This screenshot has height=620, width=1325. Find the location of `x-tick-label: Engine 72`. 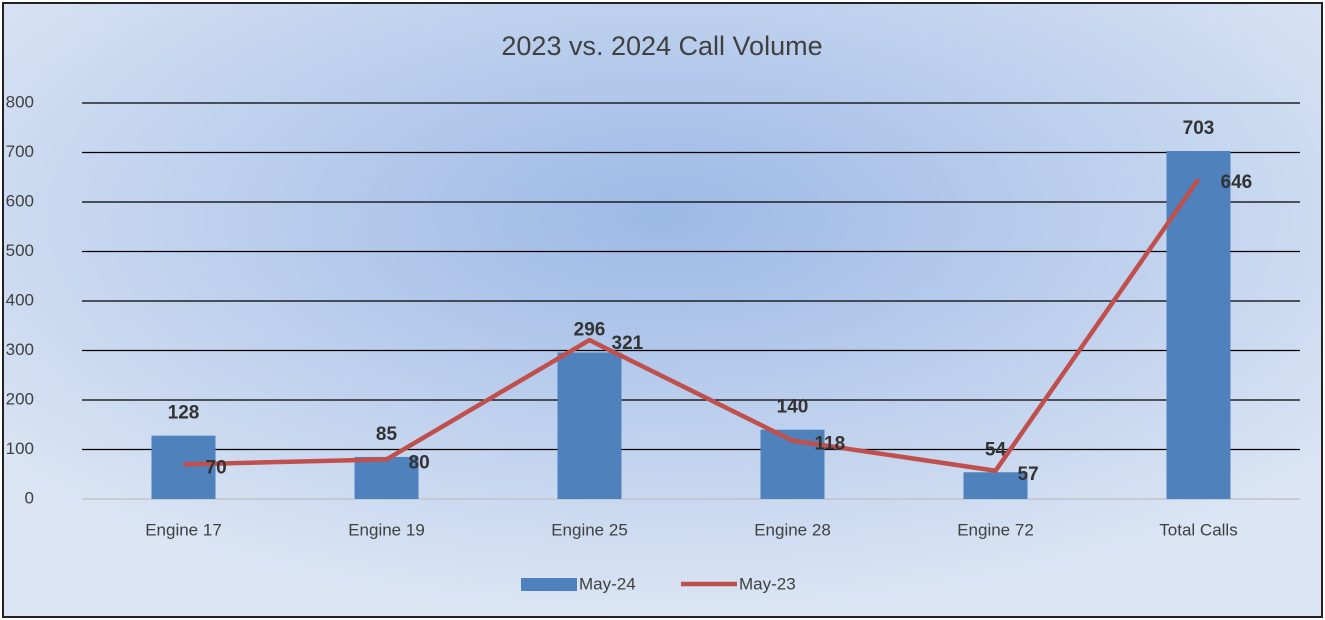

x-tick-label: Engine 72 is located at coordinates (995, 529).